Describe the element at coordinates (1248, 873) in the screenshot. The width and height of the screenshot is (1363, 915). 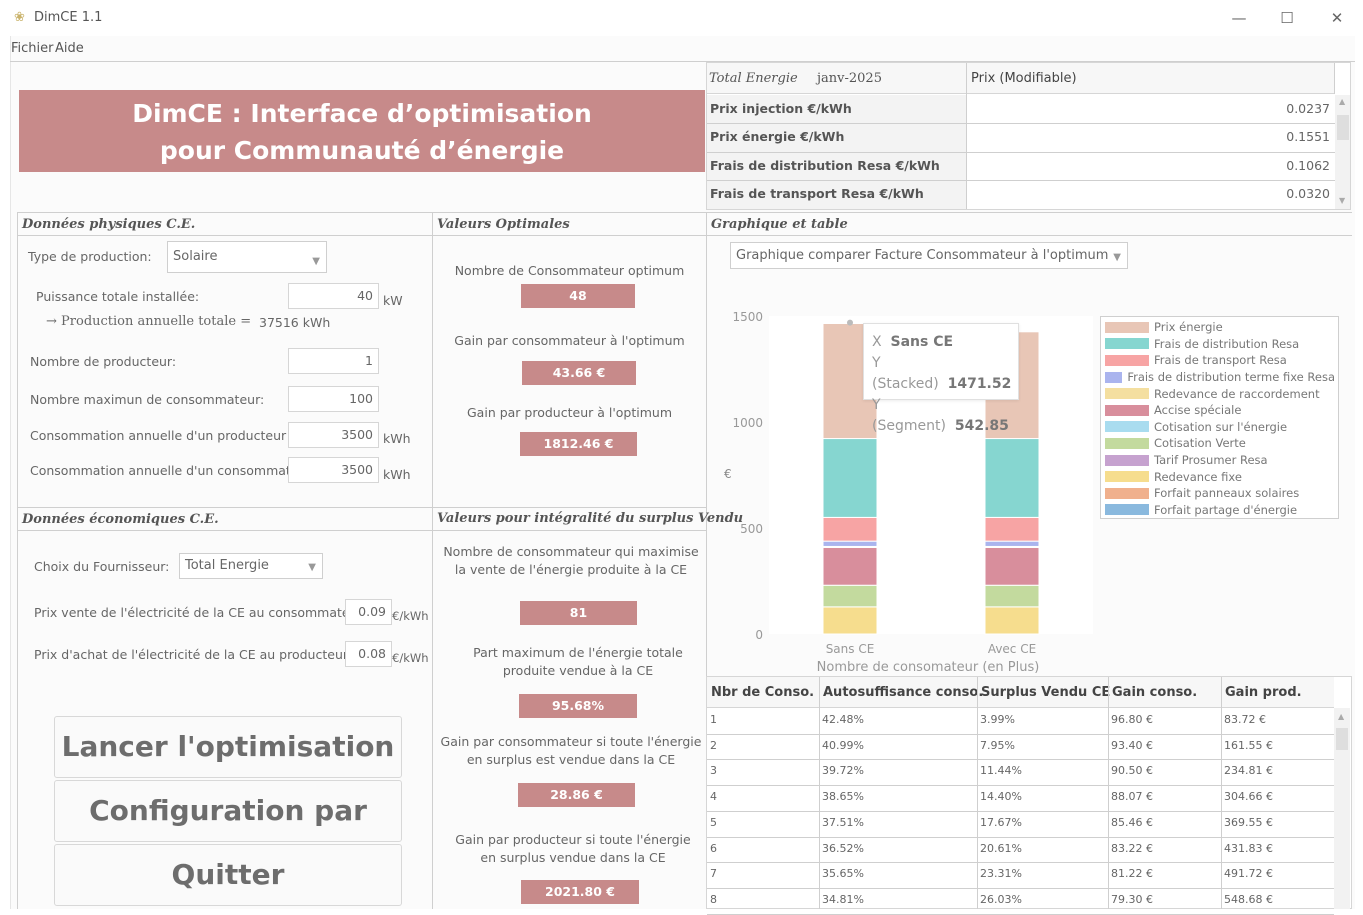
I see `results-cell: 491.72 €` at that location.